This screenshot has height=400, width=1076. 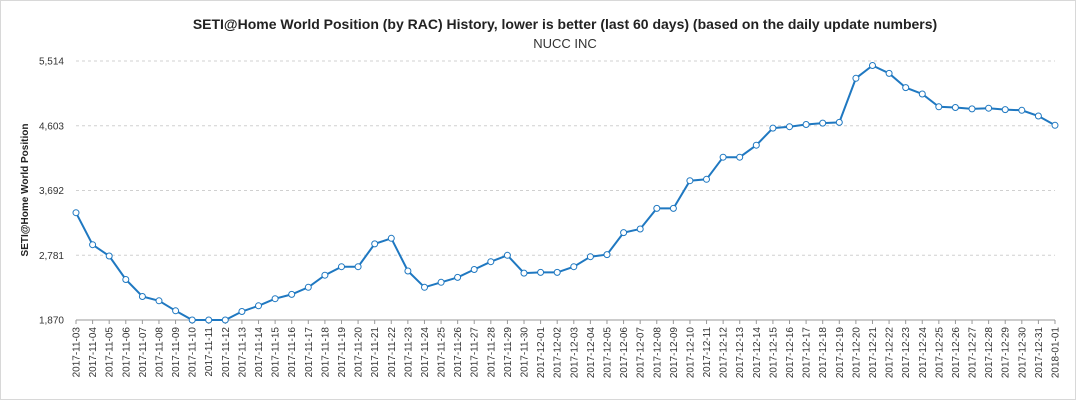 I want to click on x-tick-label: 2017-12-29, so click(x=1006, y=353).